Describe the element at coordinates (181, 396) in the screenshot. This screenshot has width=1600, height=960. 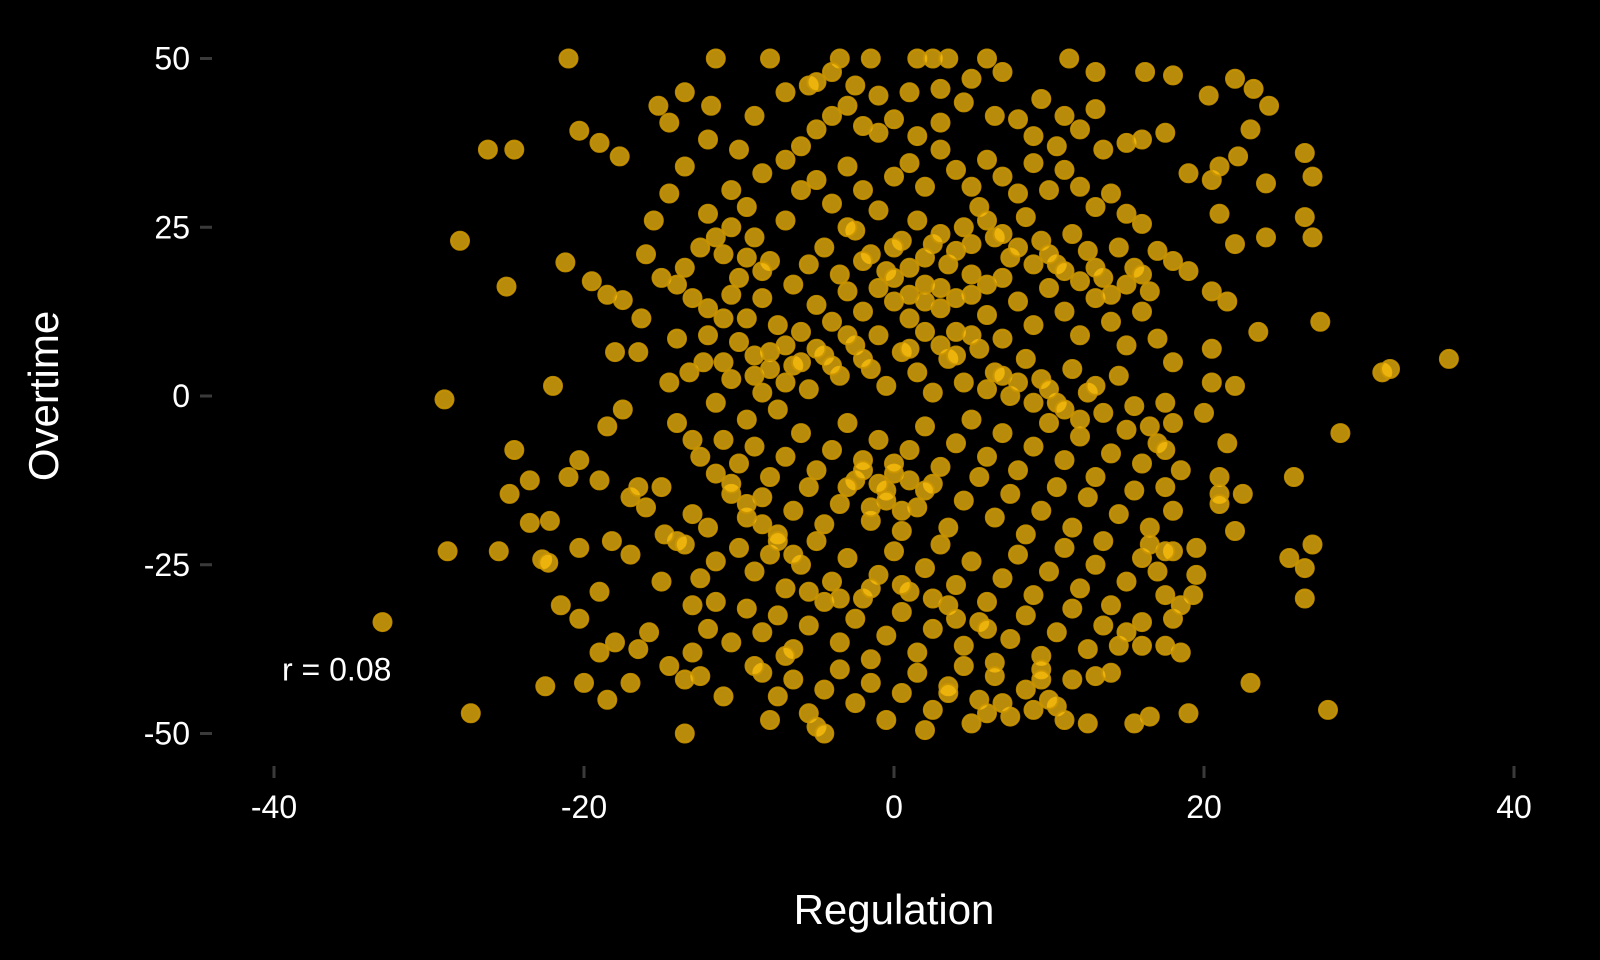
I see `y-tick-label: 0` at that location.